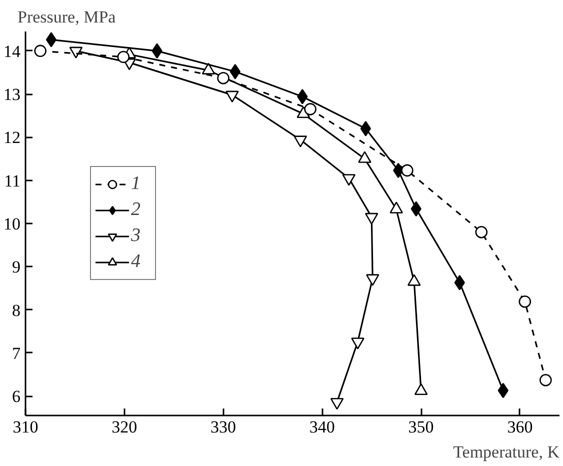 This screenshot has height=466, width=563. What do you see at coordinates (12, 94) in the screenshot?
I see `y-tick-label: 13` at bounding box center [12, 94].